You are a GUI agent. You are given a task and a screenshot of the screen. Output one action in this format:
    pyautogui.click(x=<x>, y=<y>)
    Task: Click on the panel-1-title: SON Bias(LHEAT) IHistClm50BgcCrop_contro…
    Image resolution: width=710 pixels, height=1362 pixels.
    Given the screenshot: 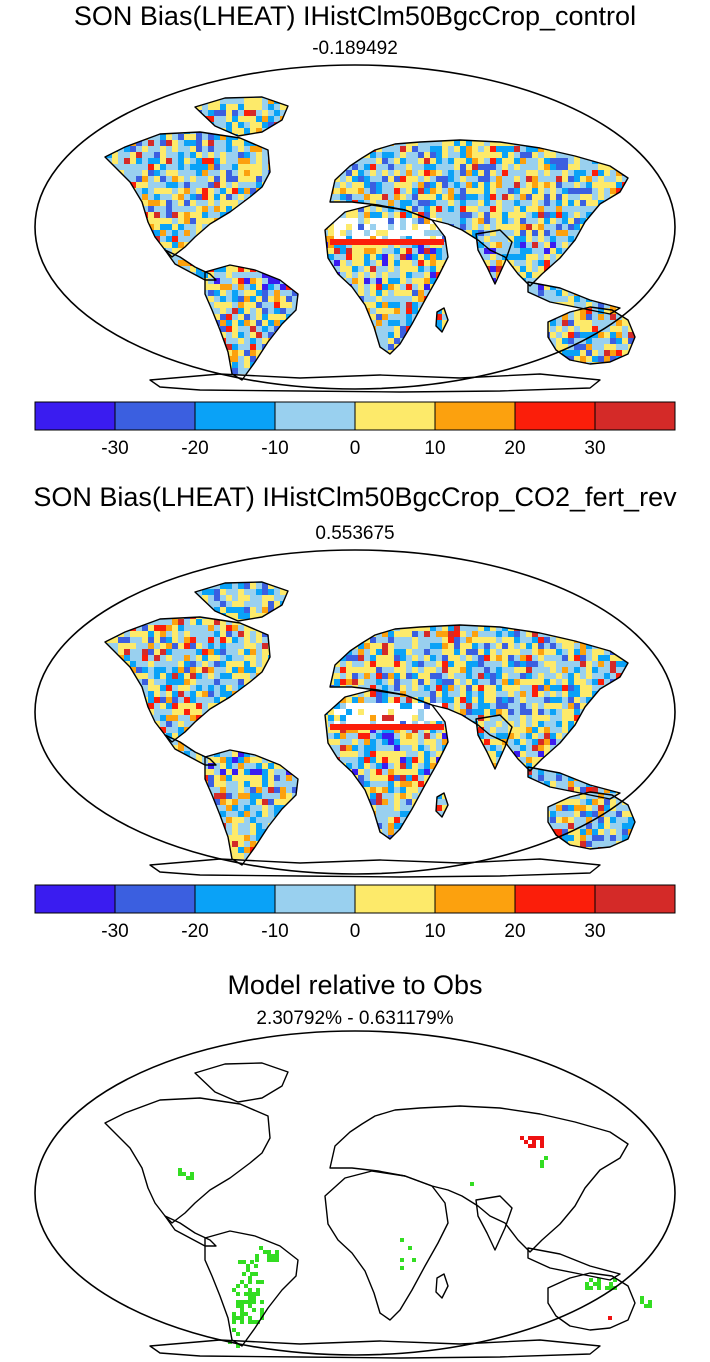 What is the action you would take?
    pyautogui.click(x=355, y=16)
    